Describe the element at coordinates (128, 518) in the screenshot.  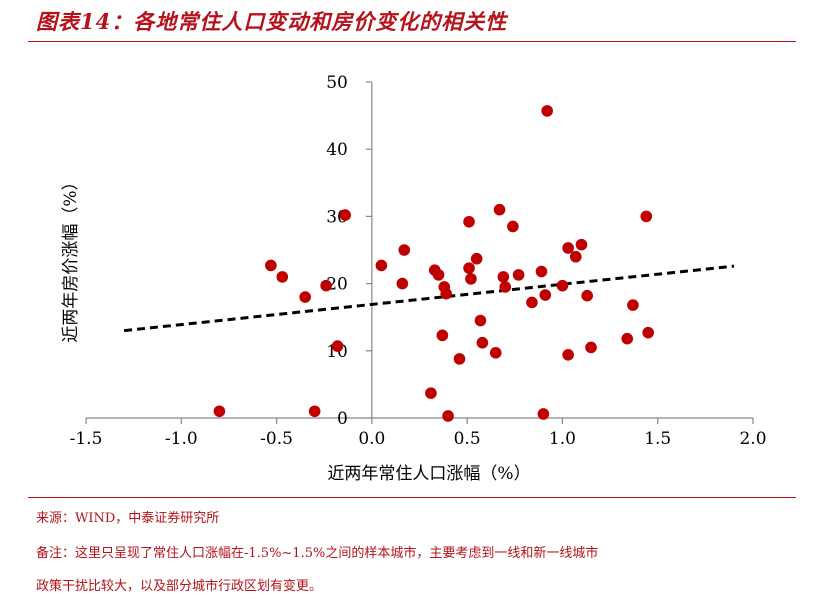
I see `source-note: 来源：WIND，中泰证券研究所` at that location.